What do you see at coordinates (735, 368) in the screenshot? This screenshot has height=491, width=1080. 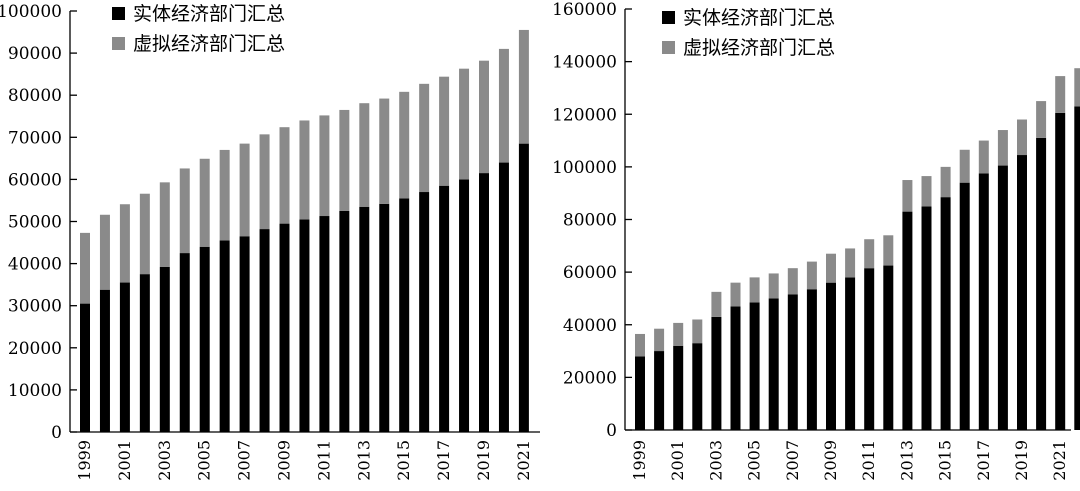 I see `bar-real-economy-2004` at bounding box center [735, 368].